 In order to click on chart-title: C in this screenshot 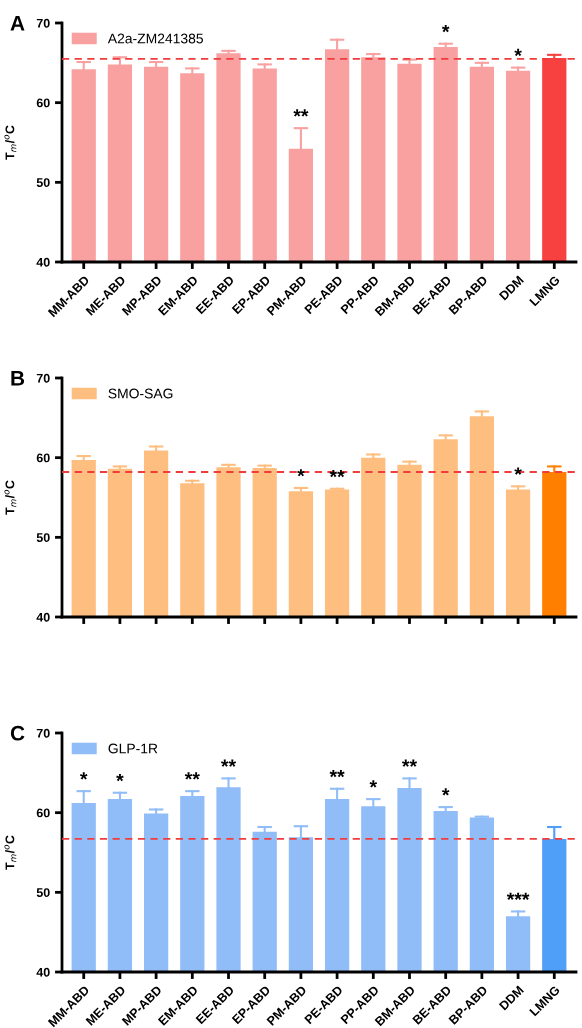, I will do `click(17, 733)`.